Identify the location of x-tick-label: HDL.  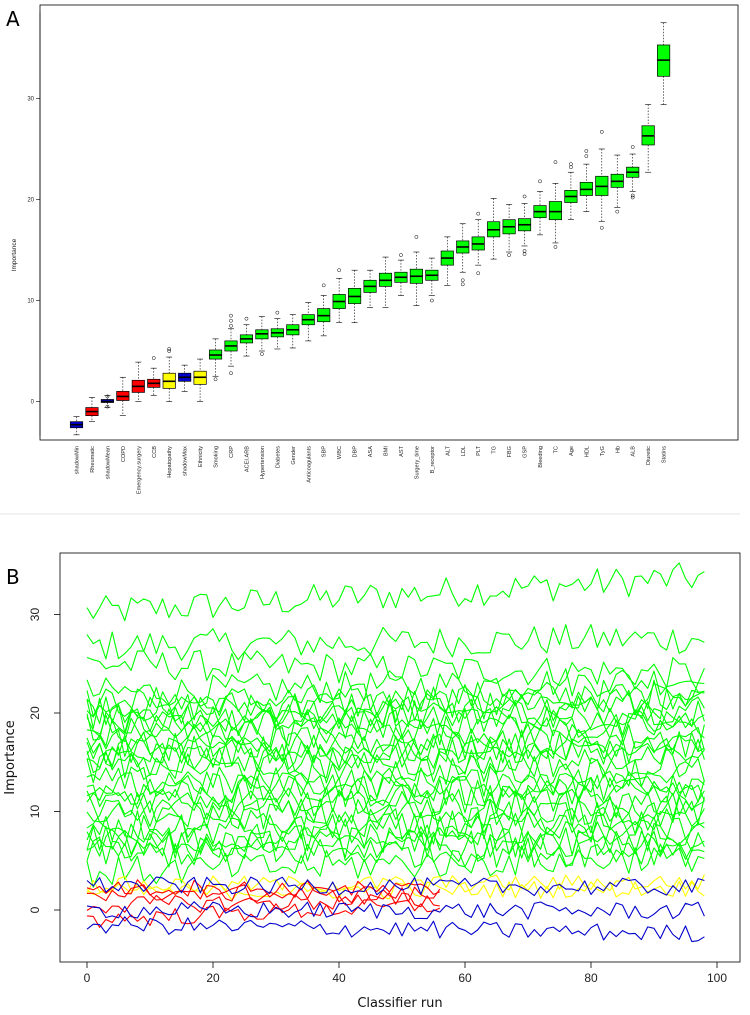
(587, 451).